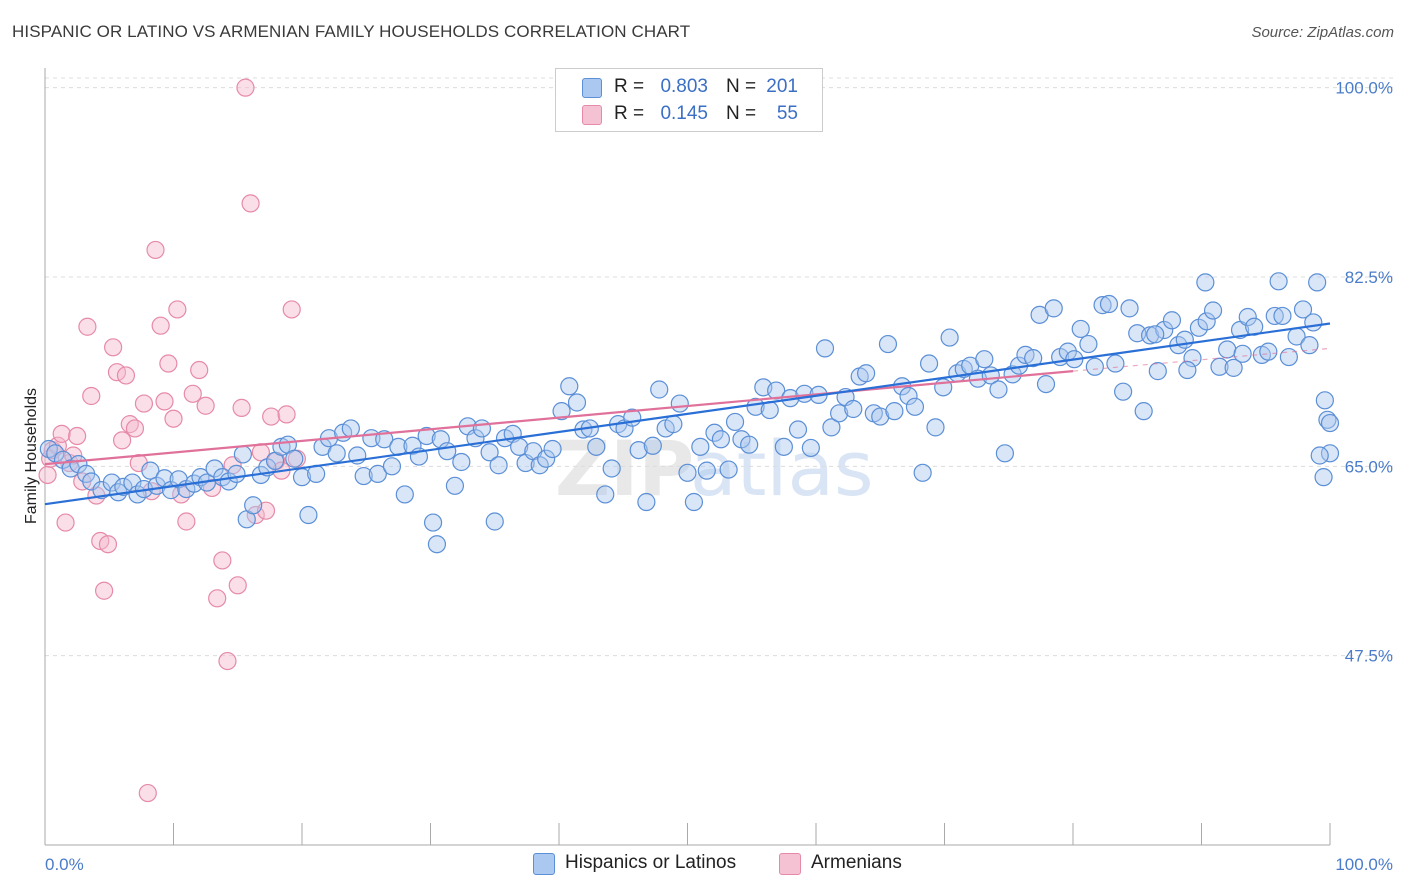  Describe the element at coordinates (684, 86) in the screenshot. I see `r-value: 0.803` at that location.